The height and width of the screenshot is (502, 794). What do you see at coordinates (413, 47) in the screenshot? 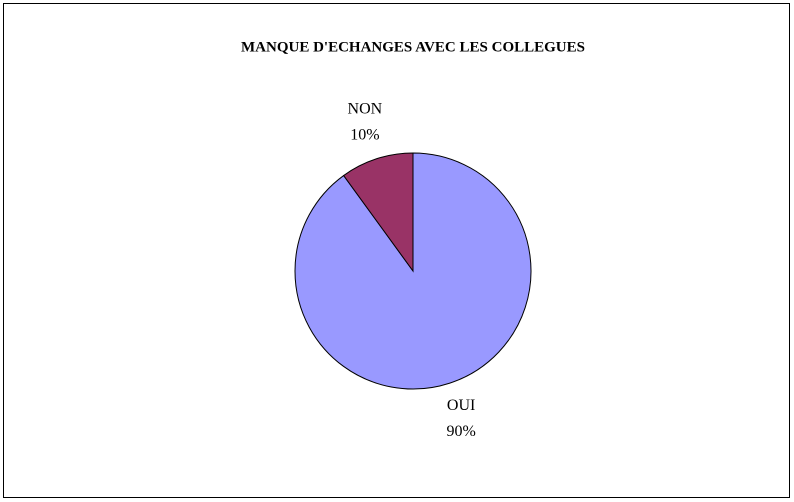
I see `chart-title: MANQUE D'ECHANGES AVEC LES COLLEGUES` at bounding box center [413, 47].